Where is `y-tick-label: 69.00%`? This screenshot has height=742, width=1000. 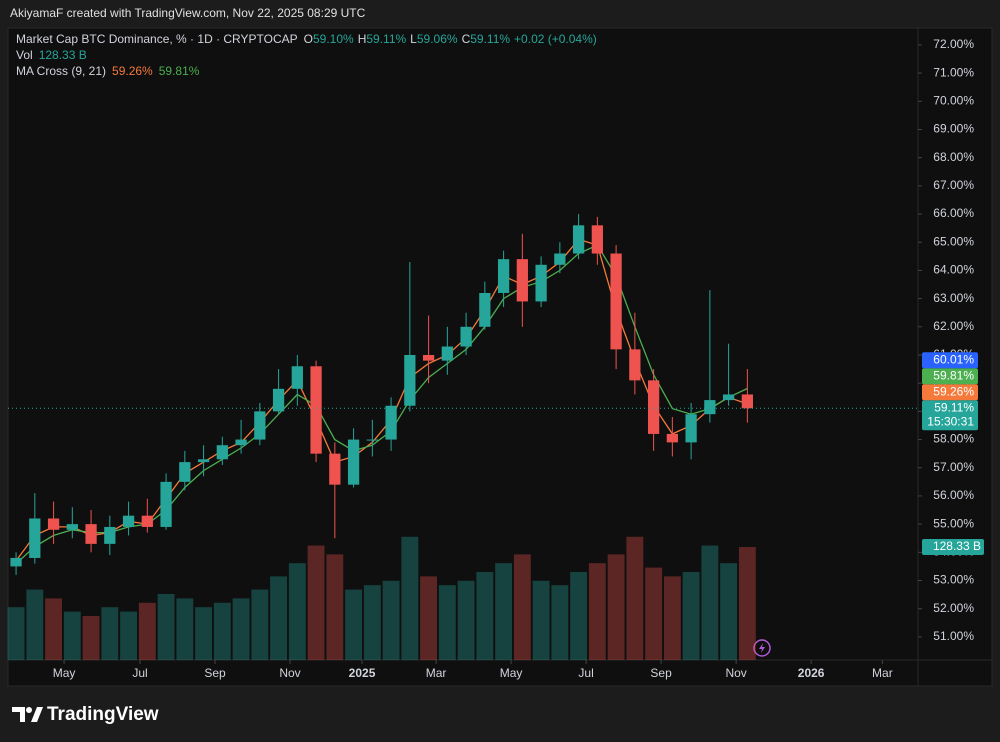
y-tick-label: 69.00% is located at coordinates (953, 129).